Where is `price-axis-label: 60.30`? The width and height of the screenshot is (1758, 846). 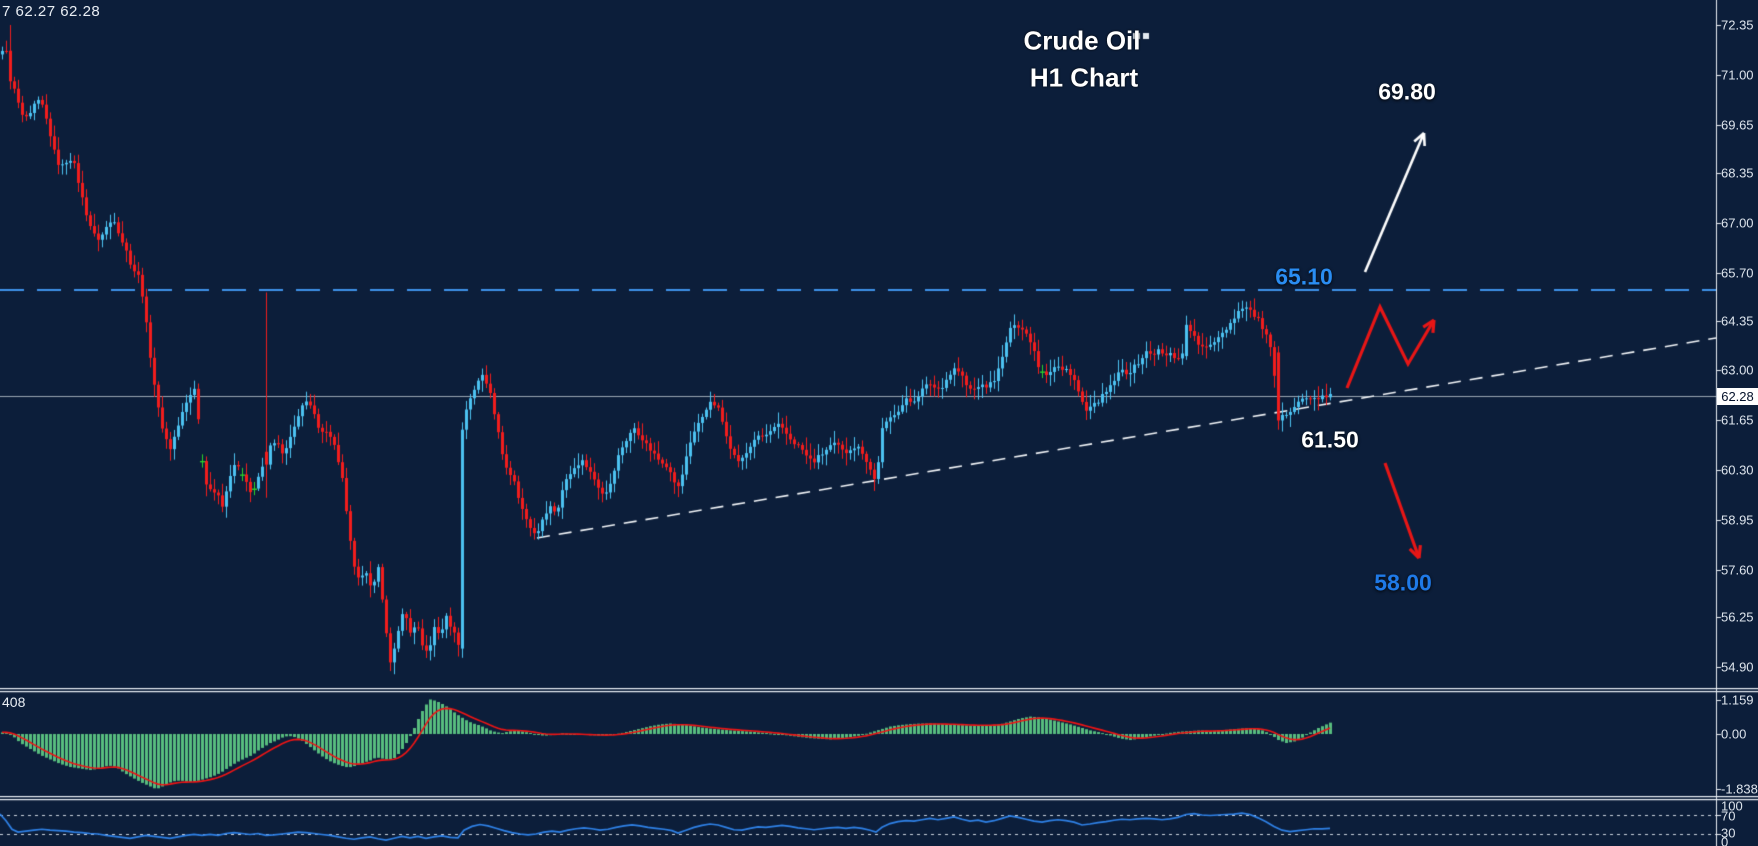 price-axis-label: 60.30 is located at coordinates (1737, 470).